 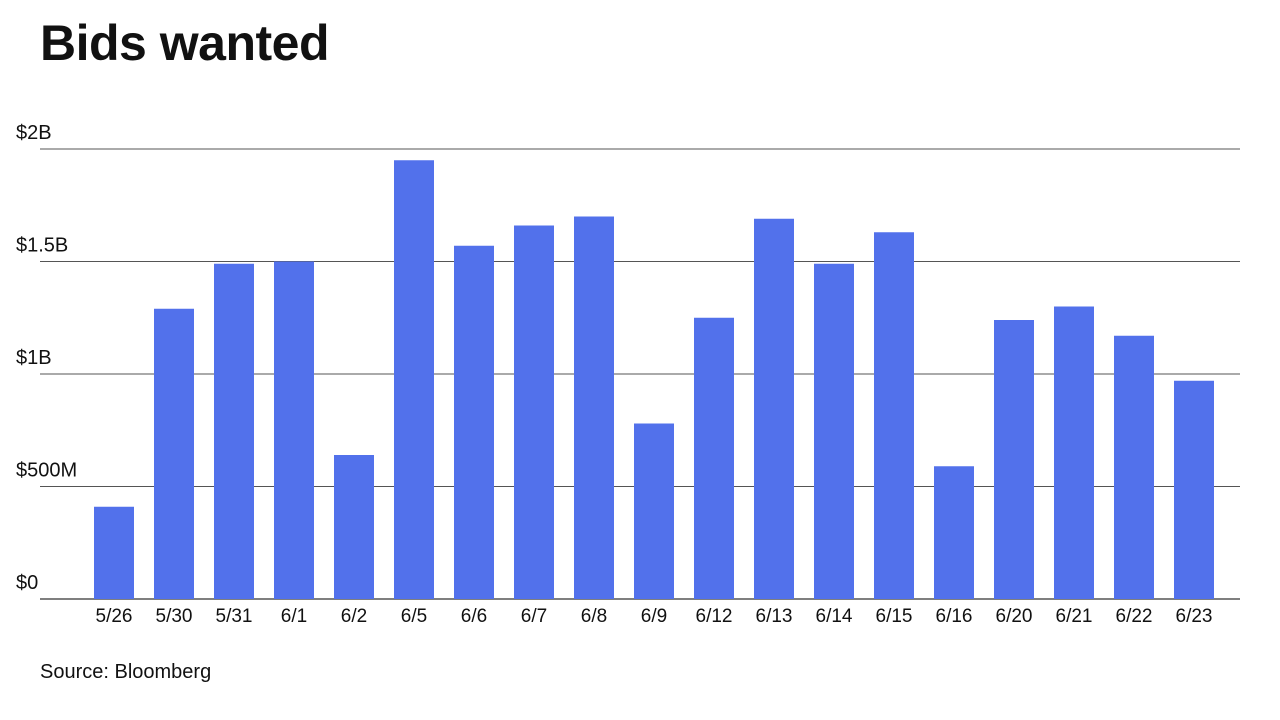 What do you see at coordinates (354, 616) in the screenshot?
I see `x-tick-label: 6/2` at bounding box center [354, 616].